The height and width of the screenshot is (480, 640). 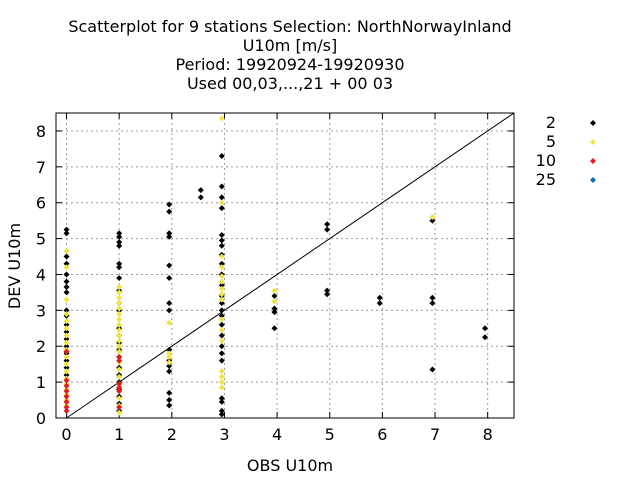 I want to click on y-tick-labels: 0 1 2 3 4 5 6 7 8, so click(x=41, y=275).